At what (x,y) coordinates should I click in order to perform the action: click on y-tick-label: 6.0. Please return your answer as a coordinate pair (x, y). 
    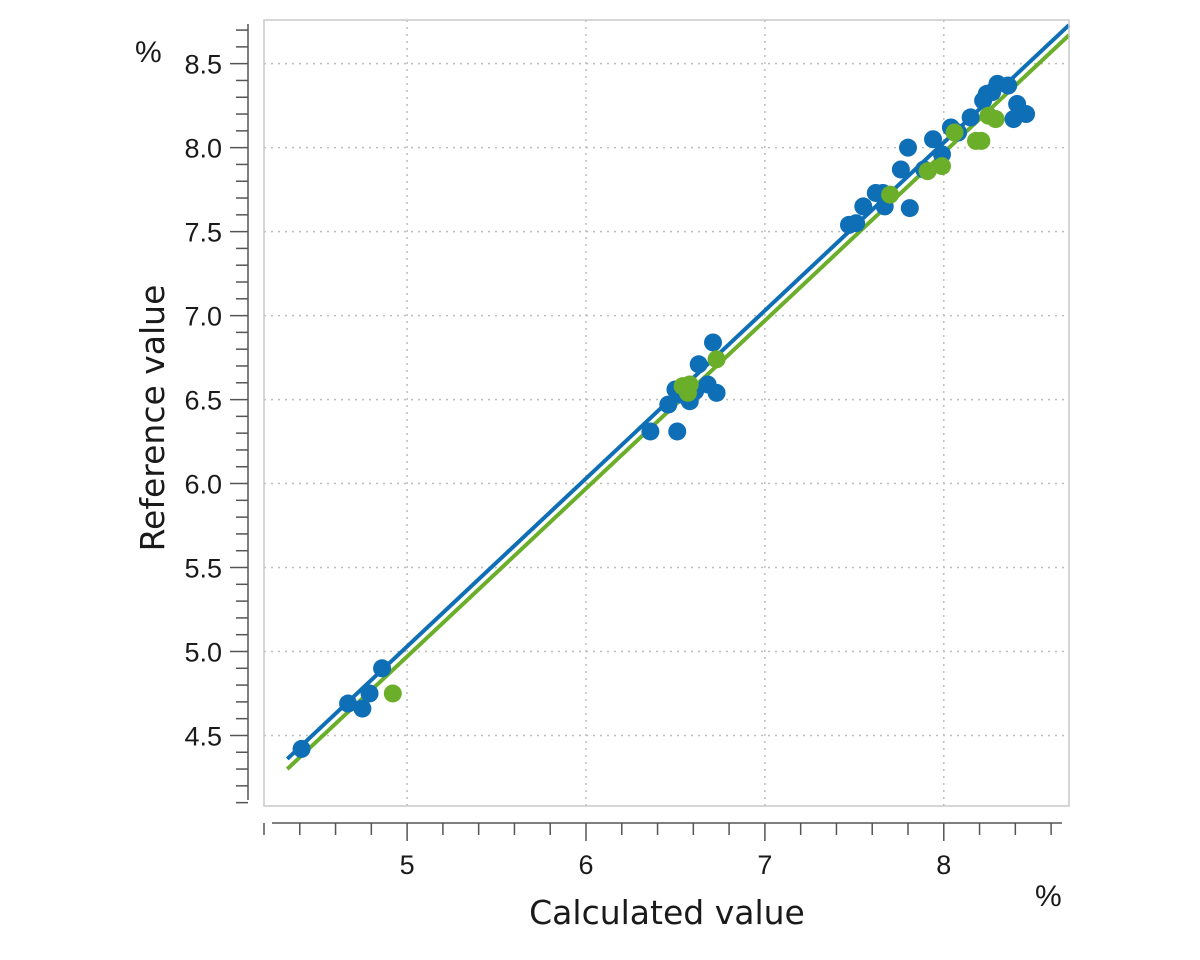
    Looking at the image, I should click on (203, 485).